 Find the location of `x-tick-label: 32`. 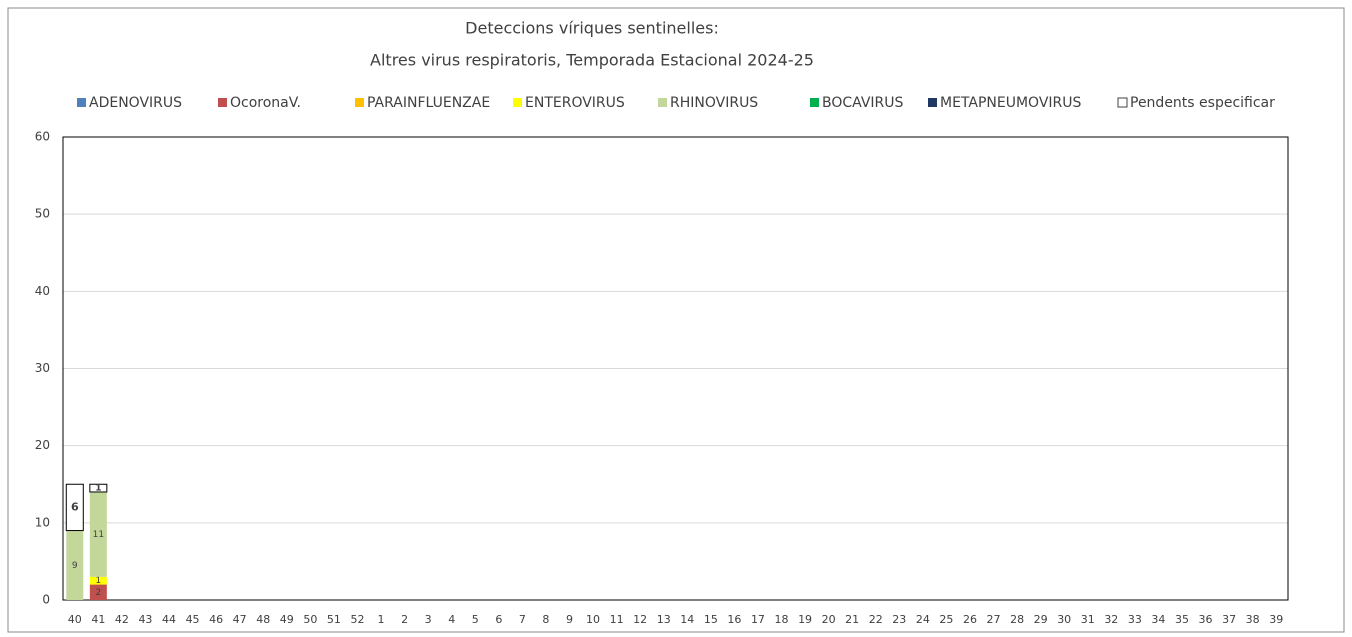

x-tick-label: 32 is located at coordinates (1111, 619).